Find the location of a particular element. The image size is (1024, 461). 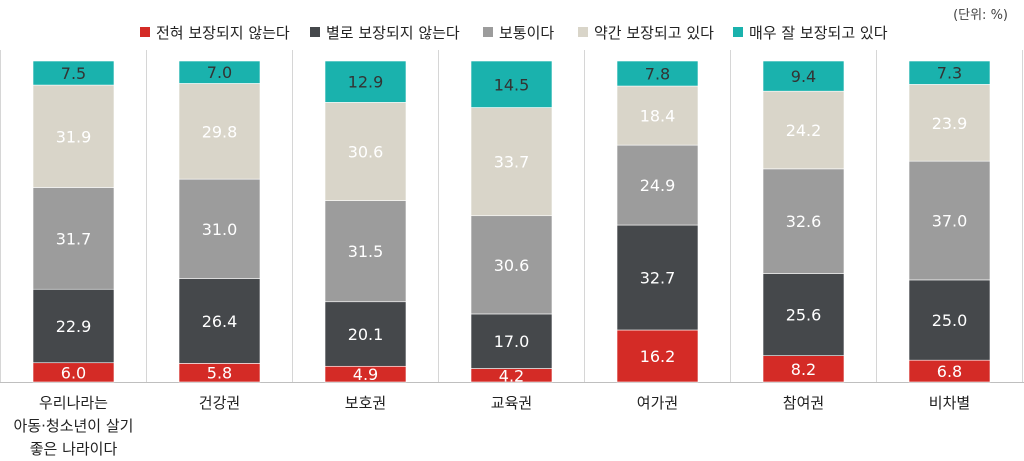

value-label-4-2: 24.9 is located at coordinates (658, 185).